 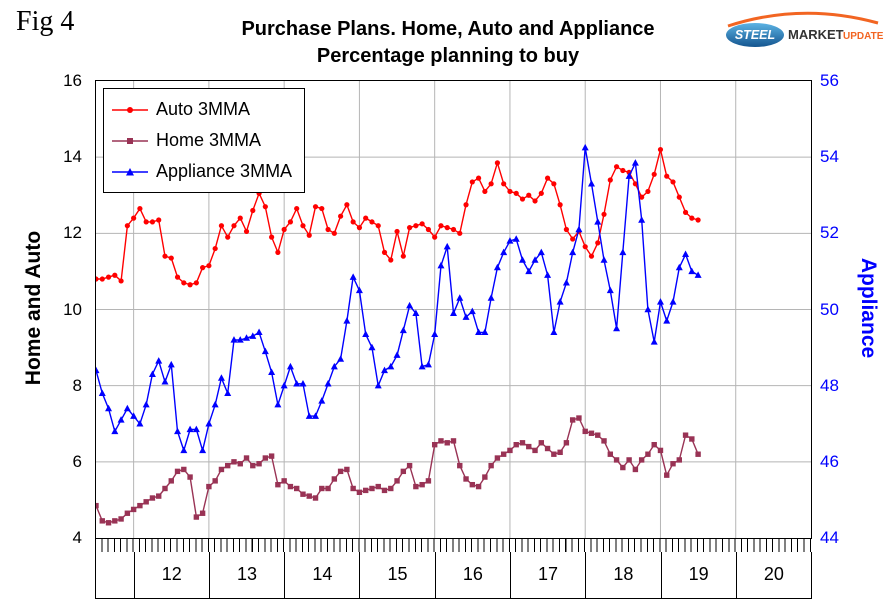 I want to click on legend-label: Home 3MMA, so click(x=209, y=140).